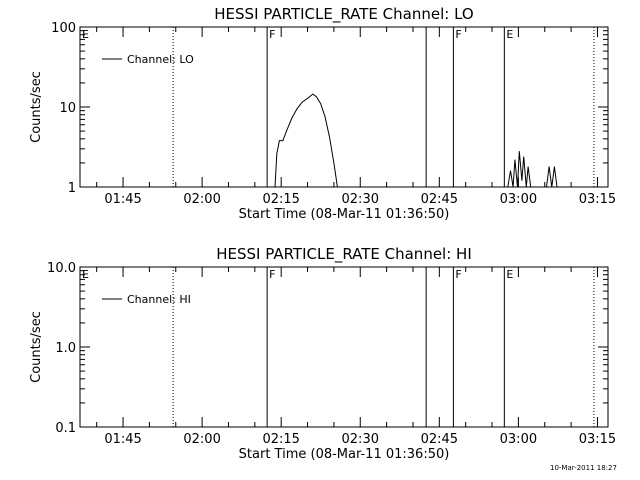  What do you see at coordinates (344, 214) in the screenshot?
I see `panel-1-x-axis-label: Start Time (08-Mar-11 01:36:50)` at bounding box center [344, 214].